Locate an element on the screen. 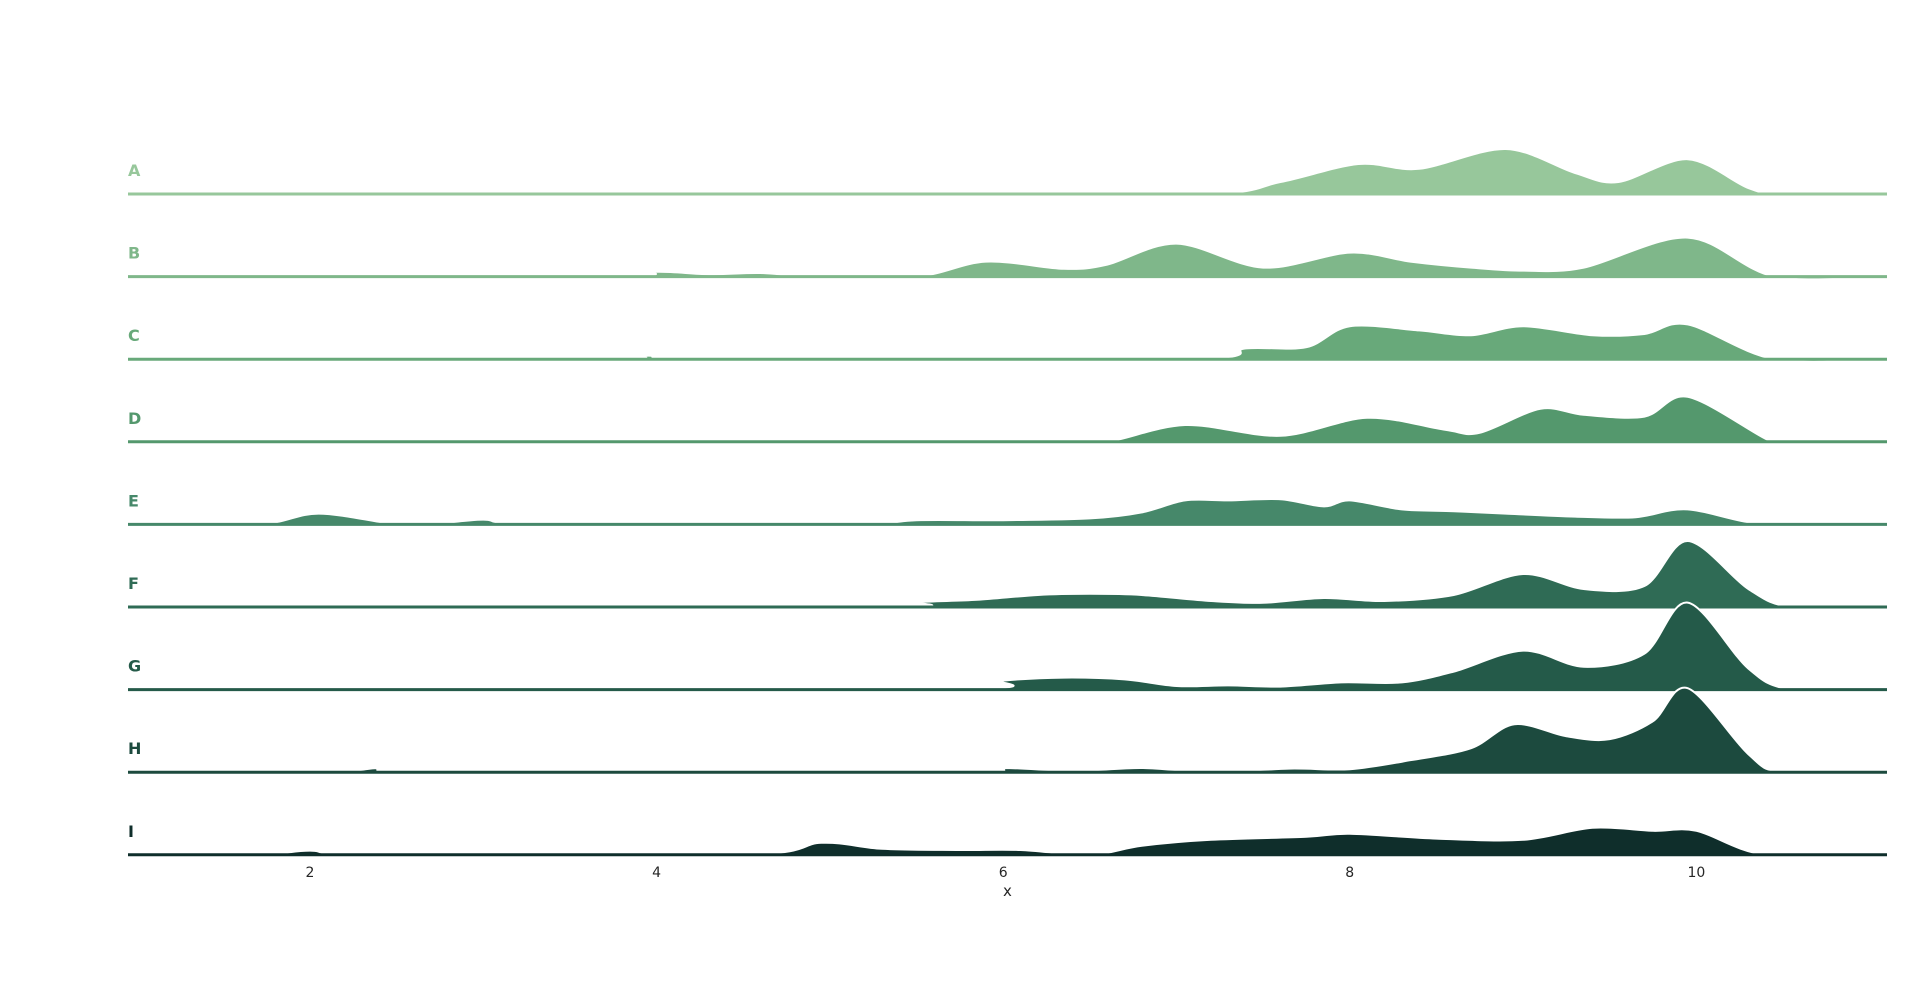 Image resolution: width=1920 pixels, height=984 pixels. ridge-A is located at coordinates (1007, 171).